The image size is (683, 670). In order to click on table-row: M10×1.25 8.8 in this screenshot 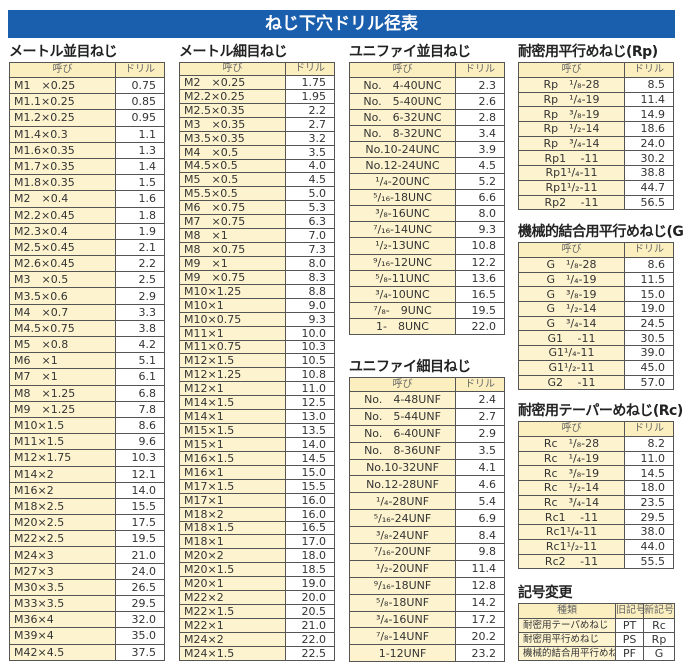, I will do `click(257, 291)`.